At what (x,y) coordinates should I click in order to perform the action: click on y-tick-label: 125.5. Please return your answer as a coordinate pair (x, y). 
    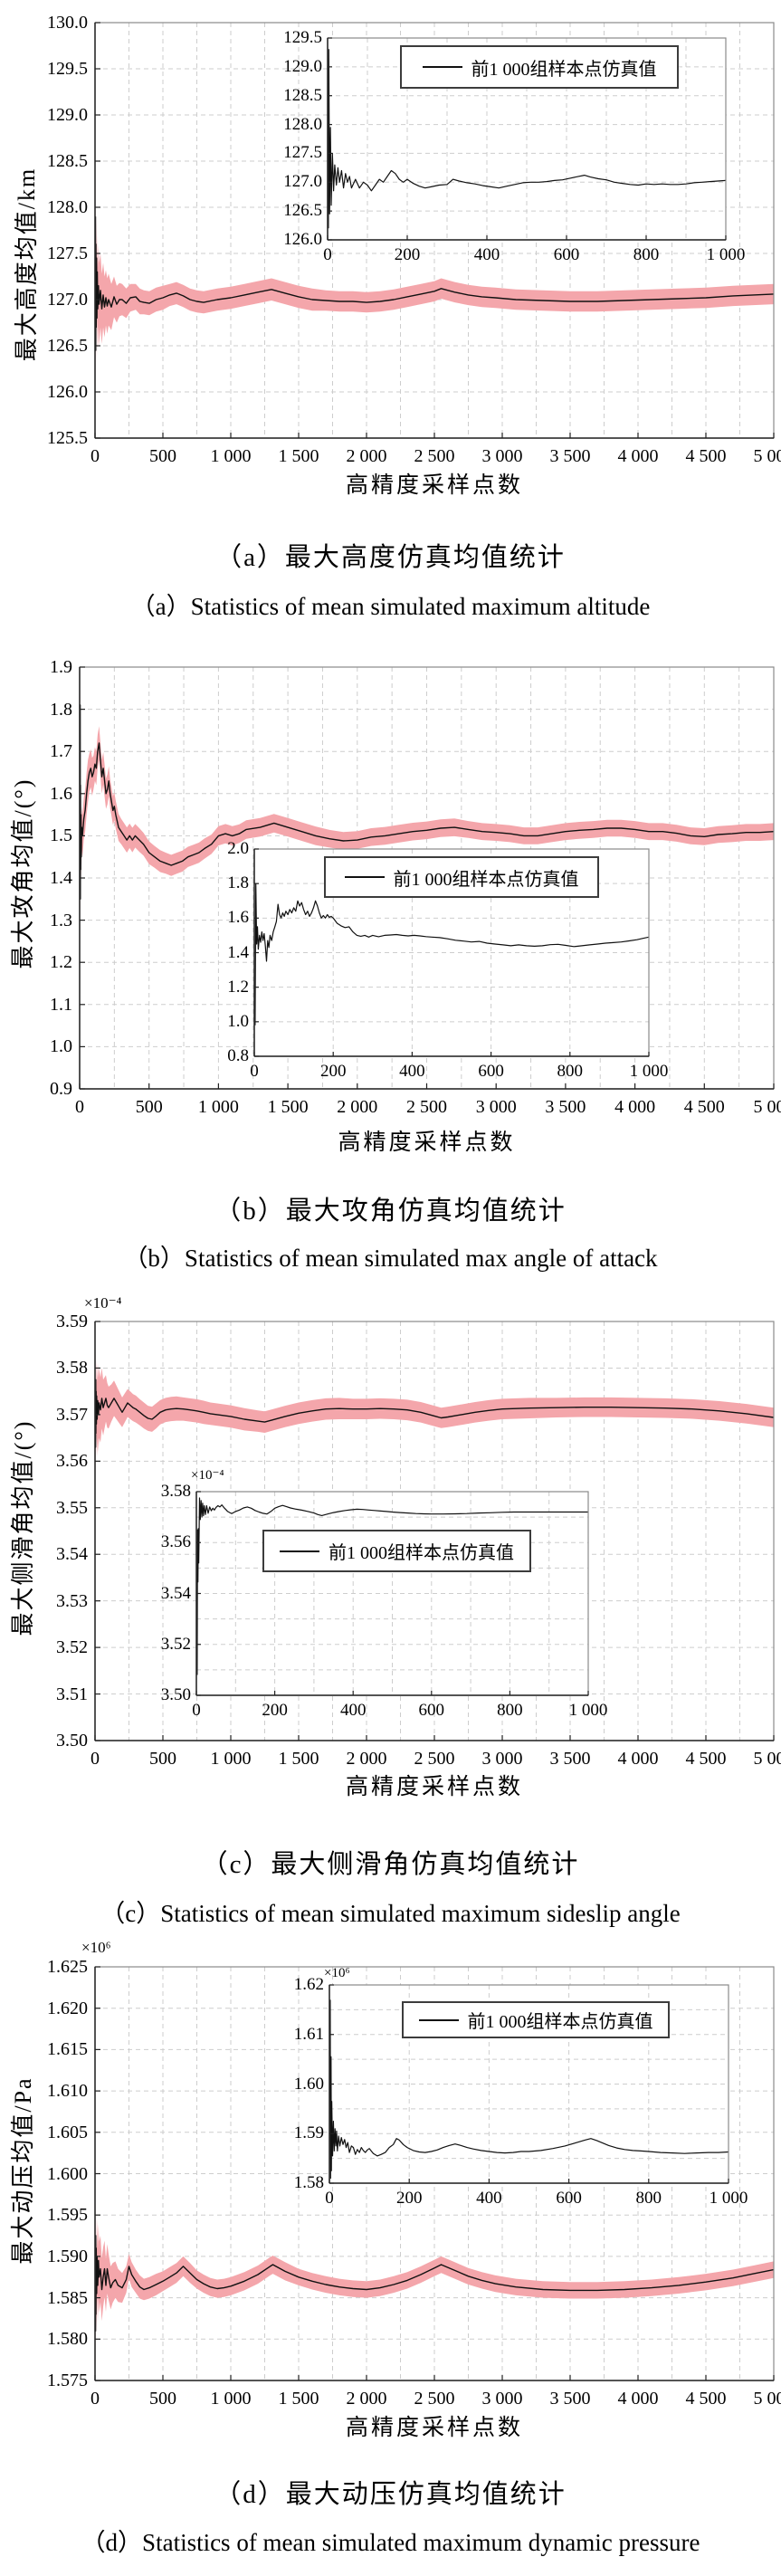
    Looking at the image, I should click on (67, 438).